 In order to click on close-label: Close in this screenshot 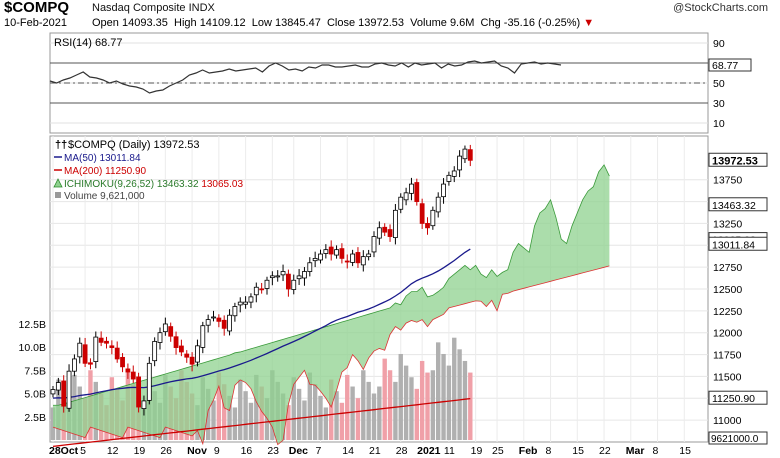, I will do `click(341, 23)`.